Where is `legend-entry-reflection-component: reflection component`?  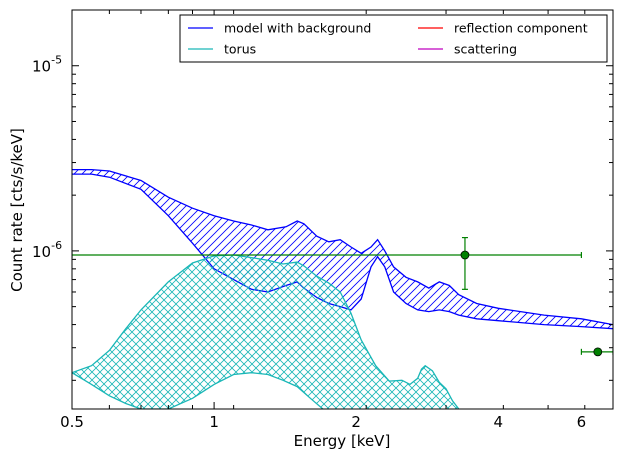 legend-entry-reflection-component: reflection component is located at coordinates (503, 28).